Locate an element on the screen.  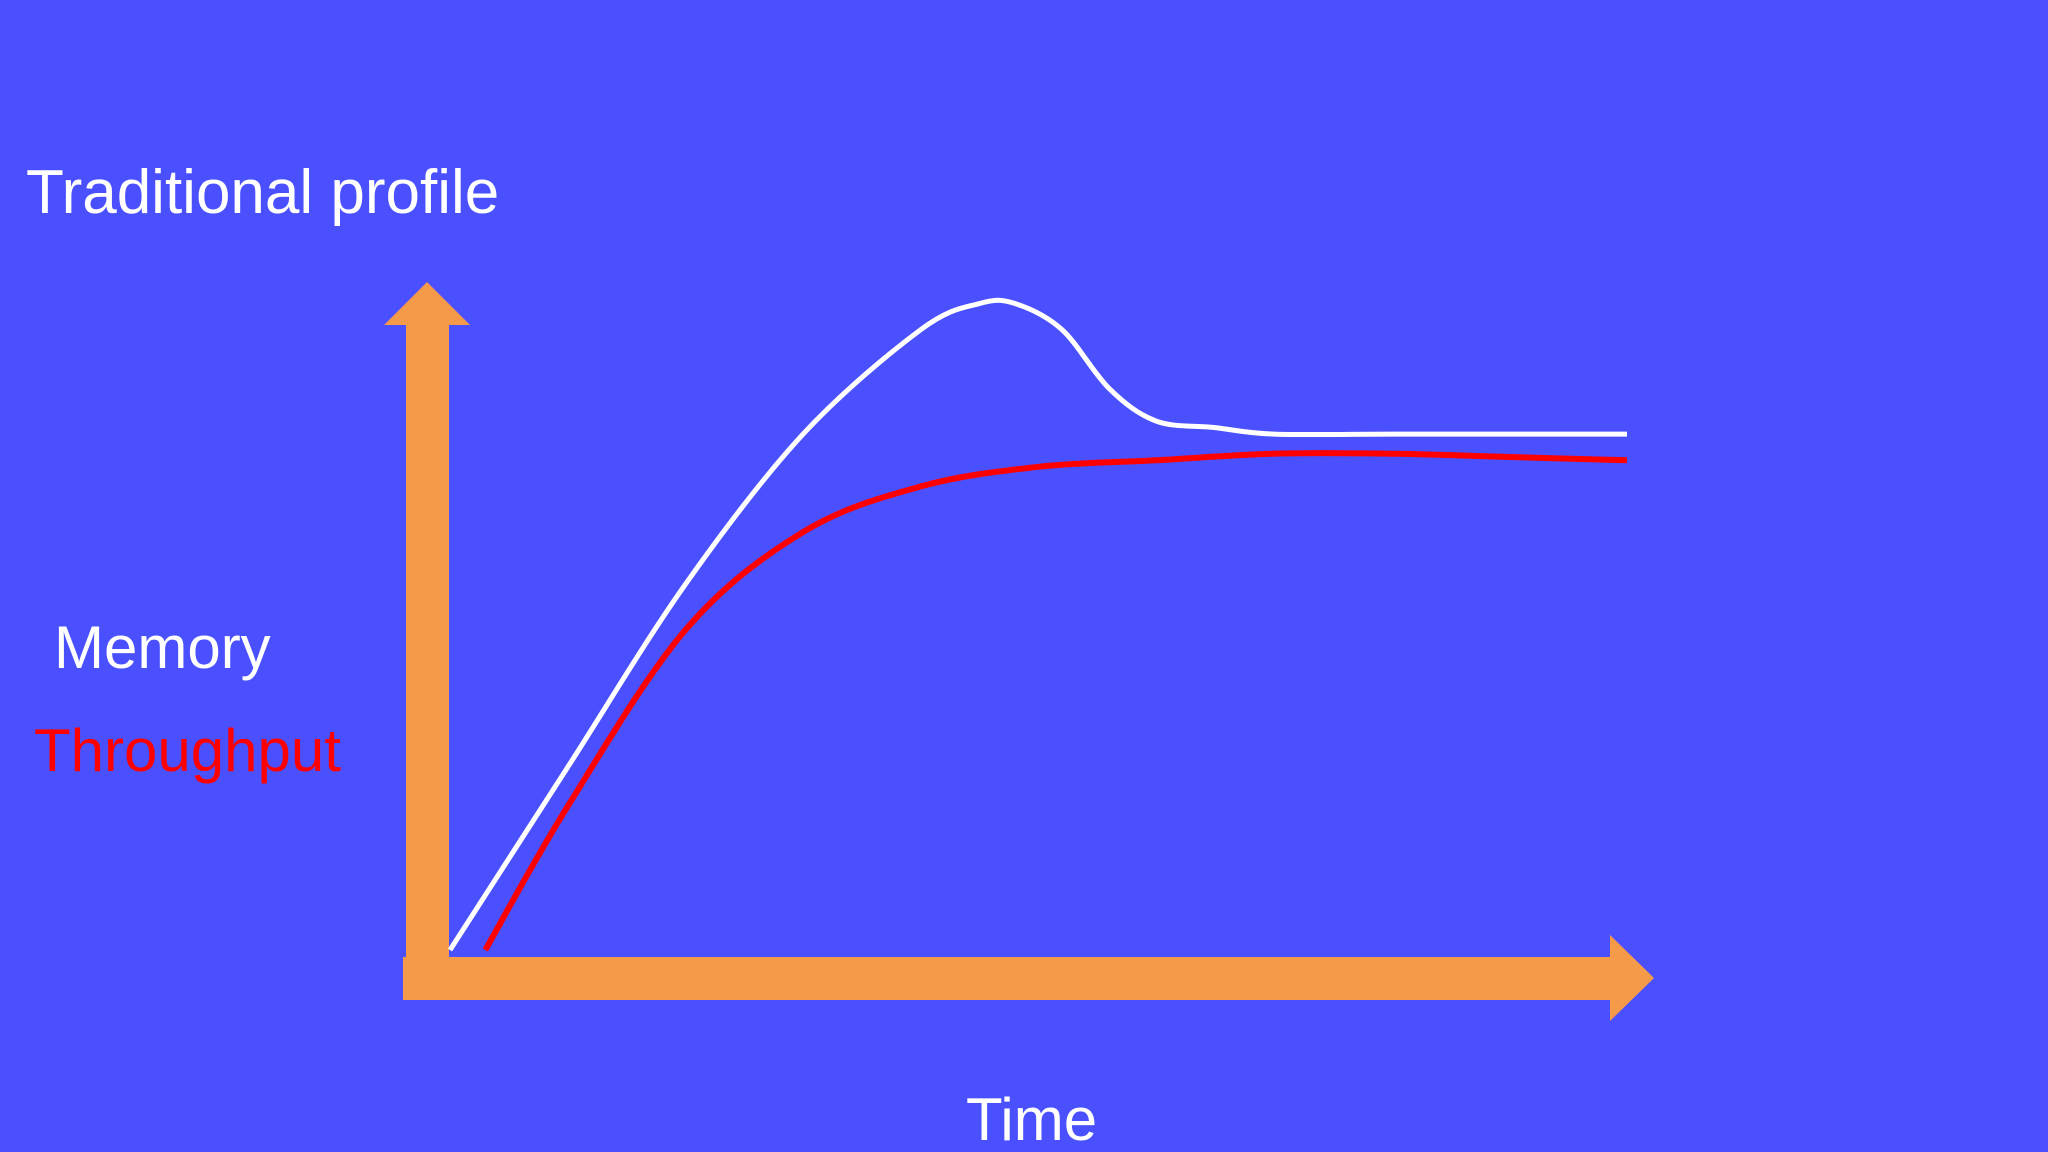
chart-title: Traditional profile is located at coordinates (263, 192).